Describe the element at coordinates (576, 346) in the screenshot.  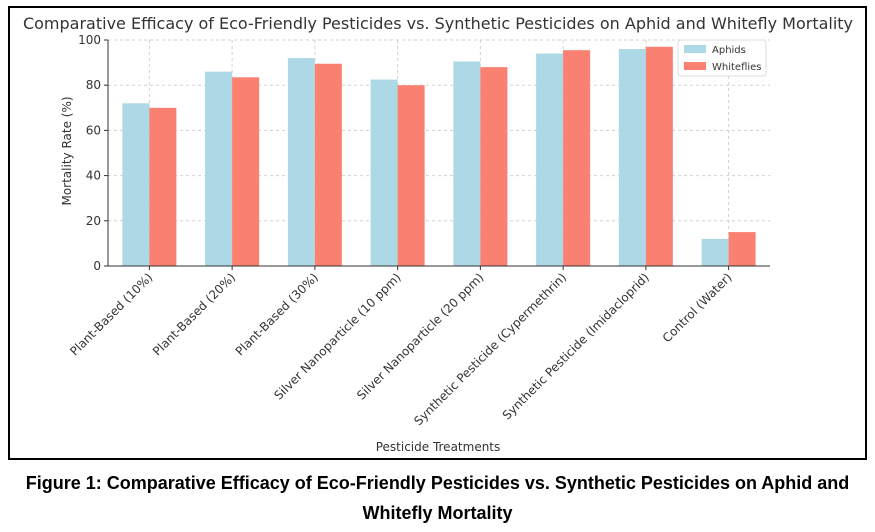
I see `x-tick-label: Synthetic Pesticide (Imidacloprid)` at that location.